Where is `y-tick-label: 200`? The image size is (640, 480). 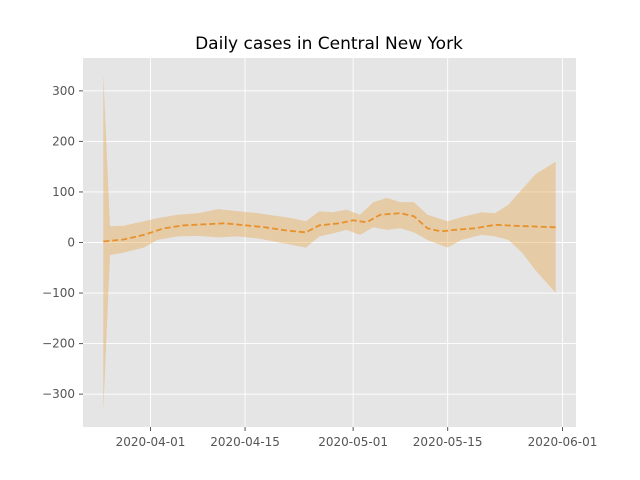 y-tick-label: 200 is located at coordinates (63, 141).